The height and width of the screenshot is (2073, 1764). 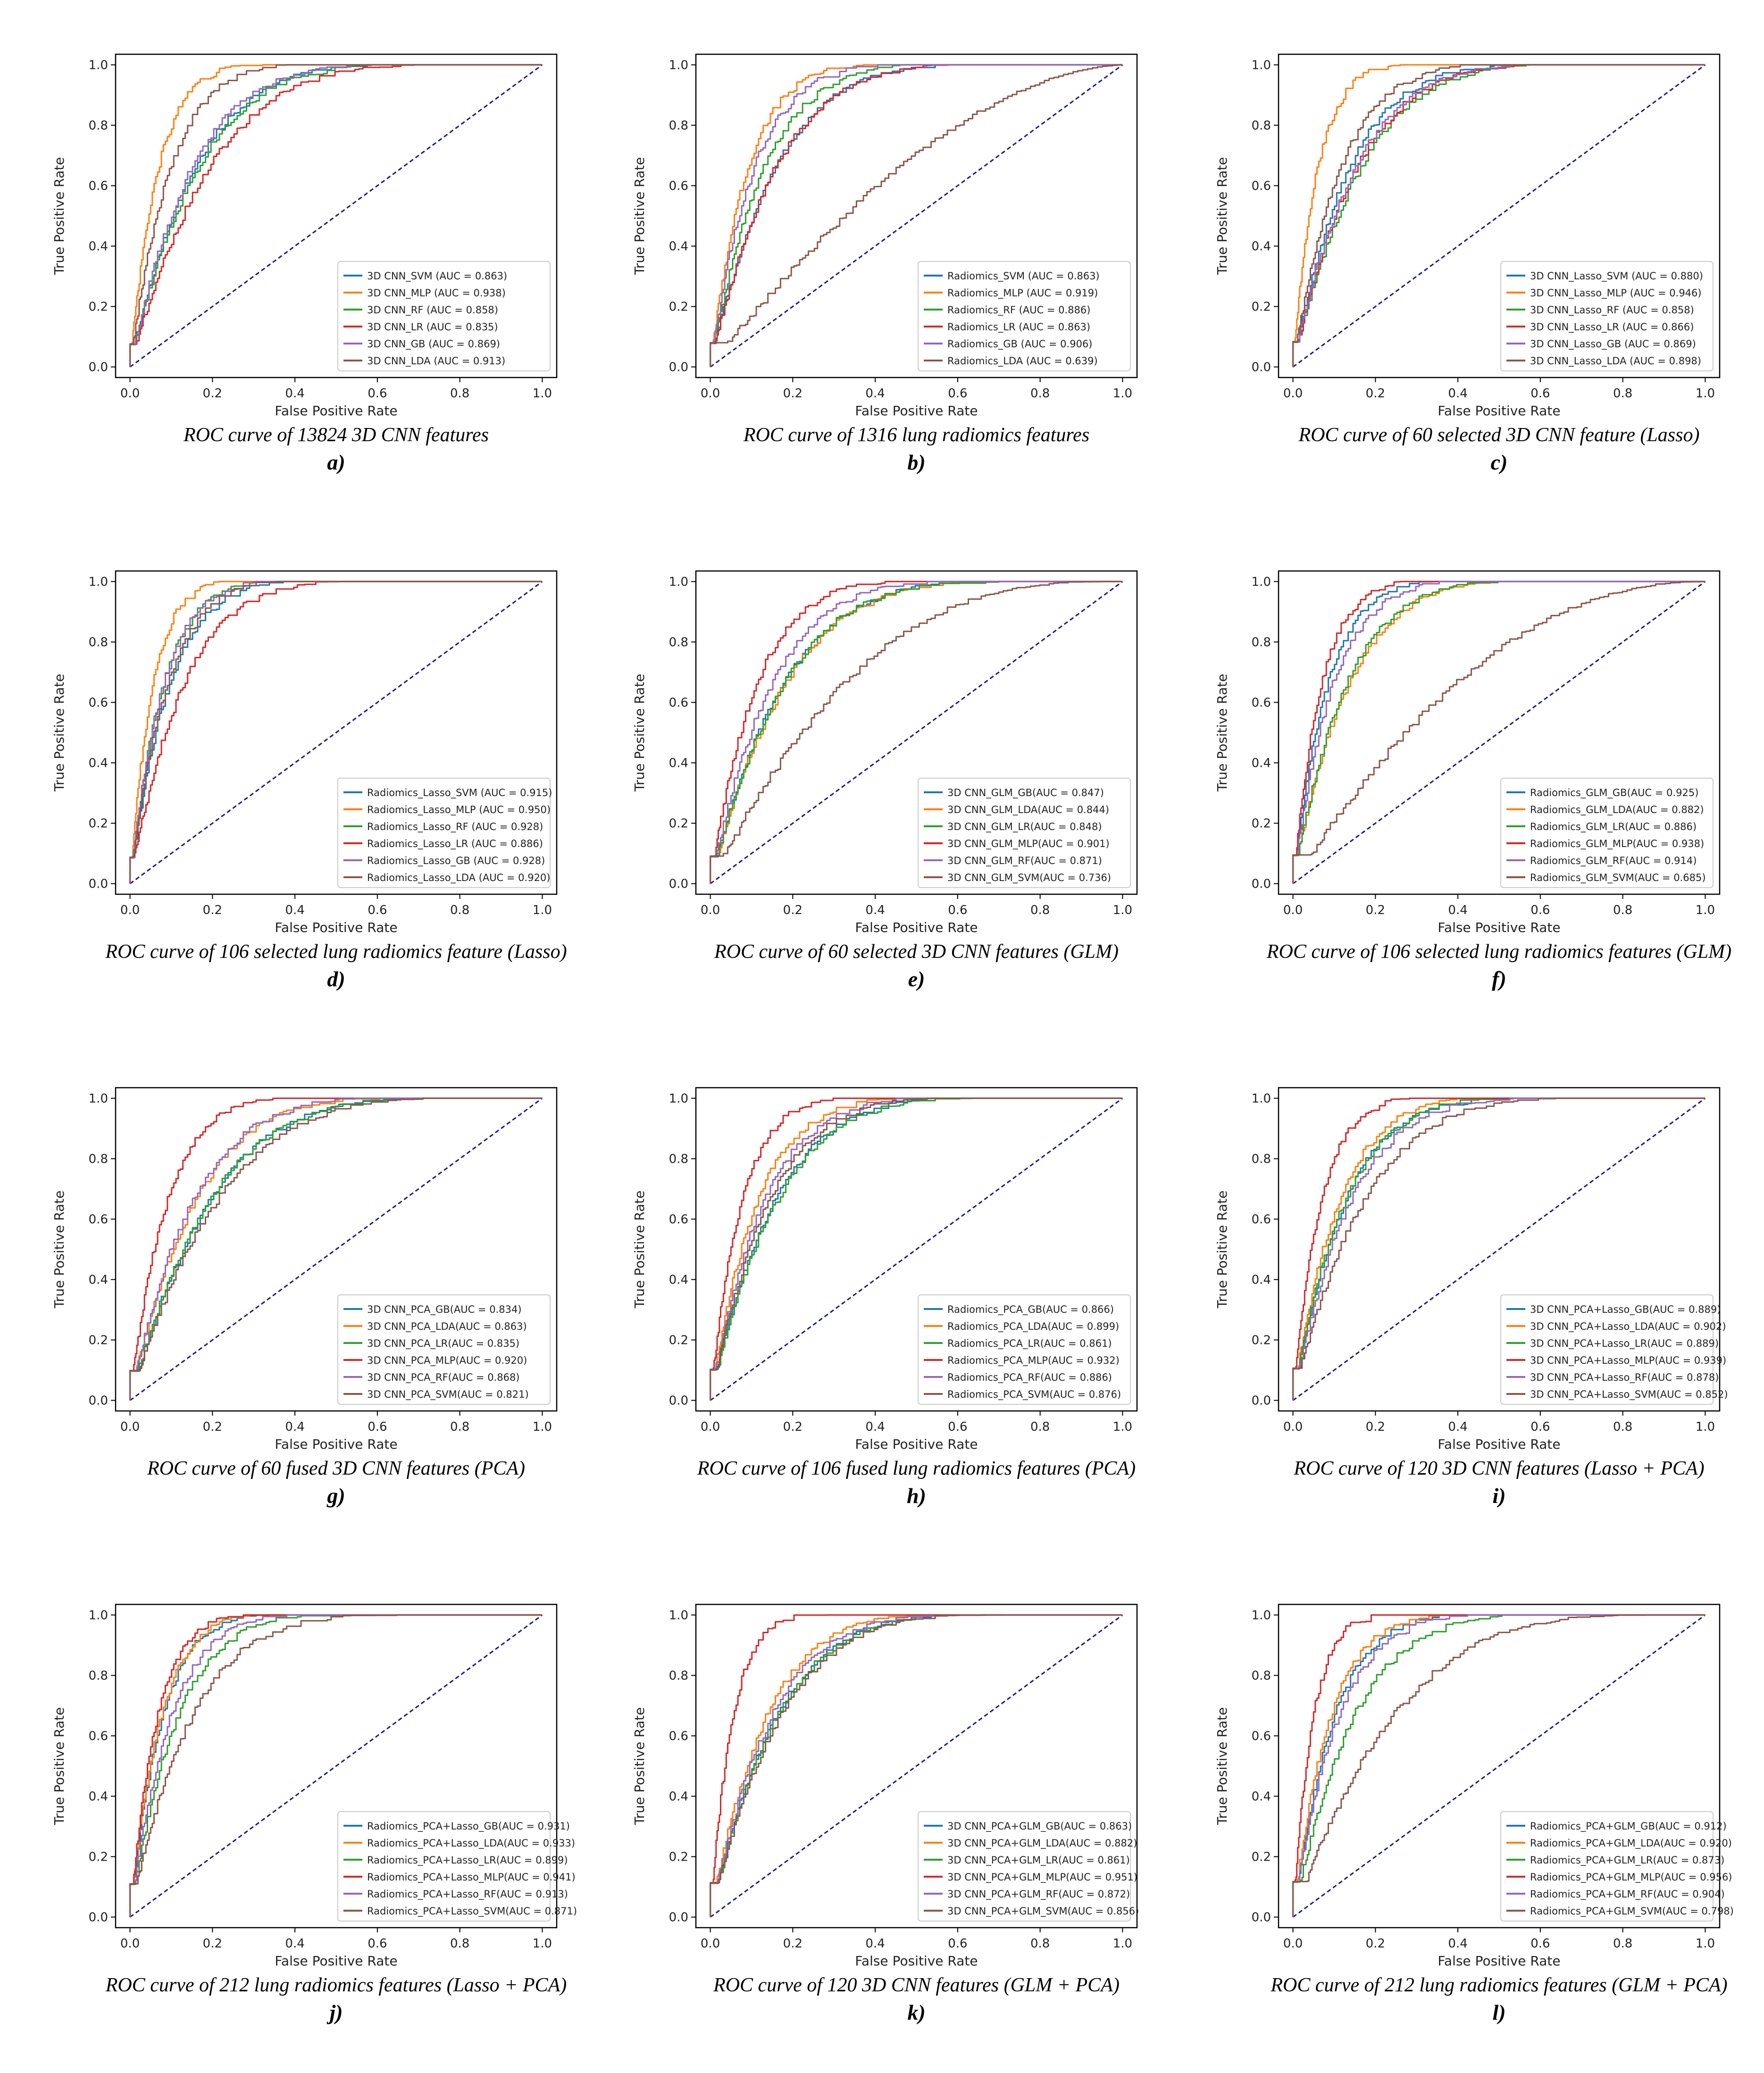 What do you see at coordinates (1029, 1378) in the screenshot?
I see `legend-entry: Radiomics_PCA_RF(AUC = 0.886)` at bounding box center [1029, 1378].